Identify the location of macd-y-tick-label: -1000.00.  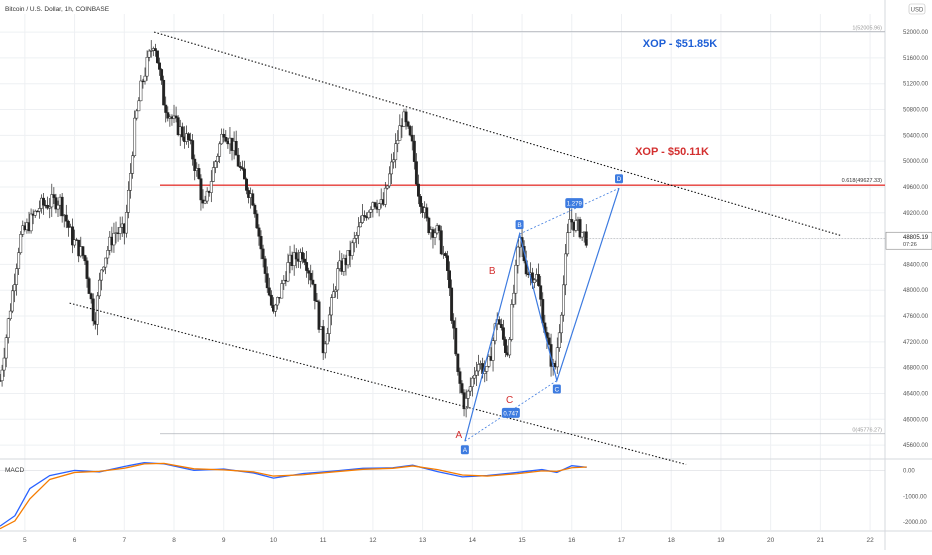
(915, 497).